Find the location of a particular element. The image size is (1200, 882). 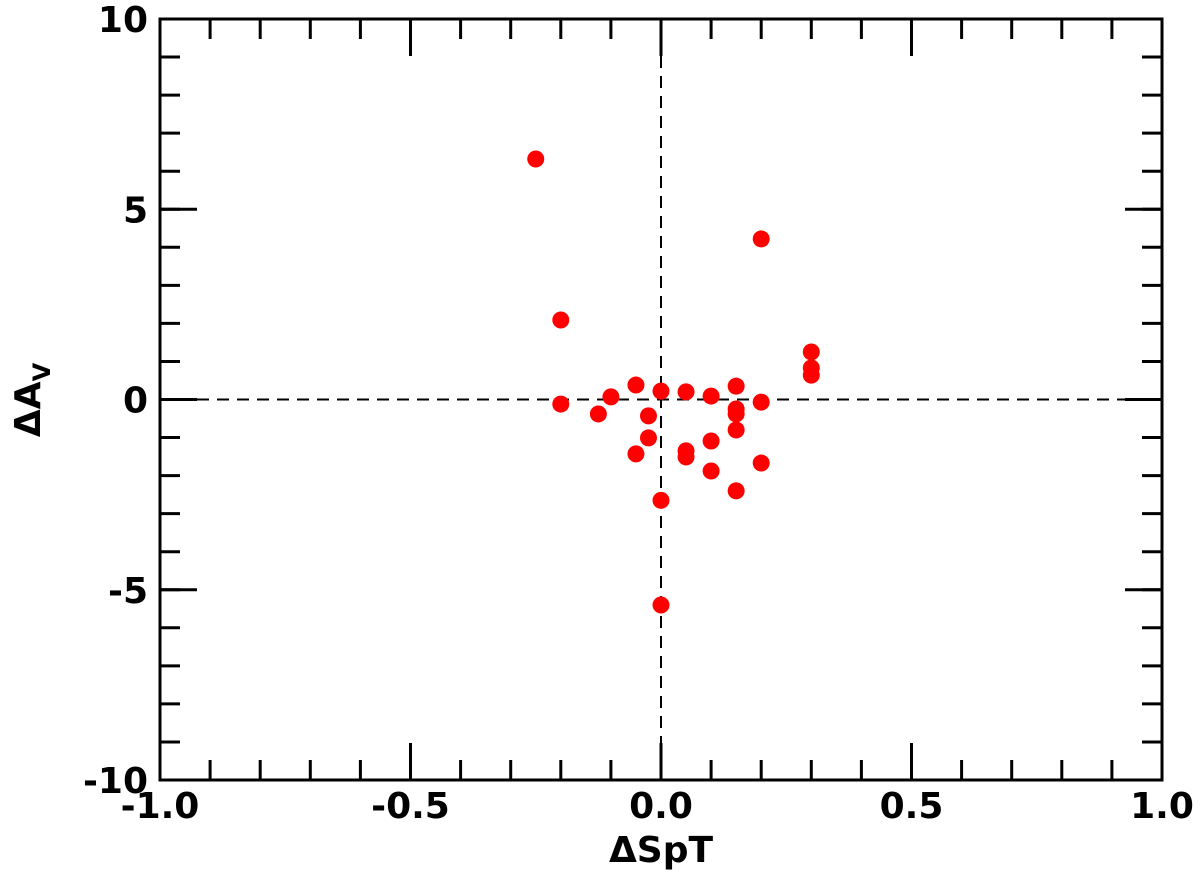

x-tick-label: 0.0 is located at coordinates (661, 806).